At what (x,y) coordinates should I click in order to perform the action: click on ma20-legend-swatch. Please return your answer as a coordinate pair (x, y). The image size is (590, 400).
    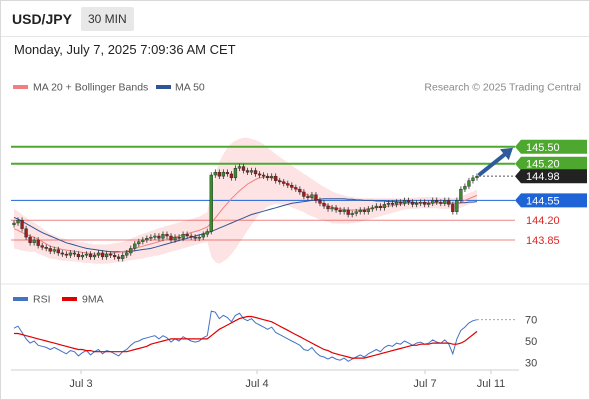
    Looking at the image, I should click on (20, 87).